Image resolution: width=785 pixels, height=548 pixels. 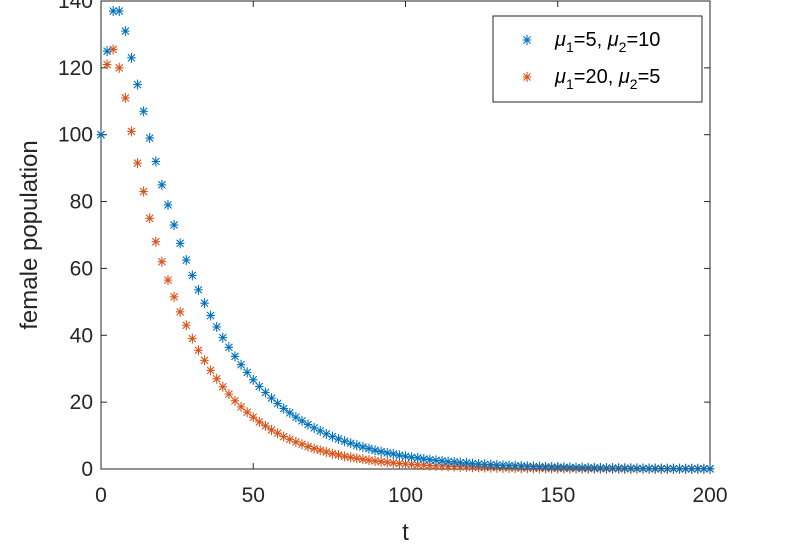 What do you see at coordinates (75, 6) in the screenshot?
I see `y-tick-label: 140` at bounding box center [75, 6].